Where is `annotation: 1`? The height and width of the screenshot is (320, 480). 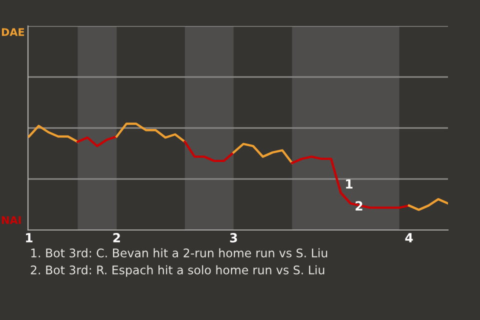
annotation: 1 is located at coordinates (349, 183).